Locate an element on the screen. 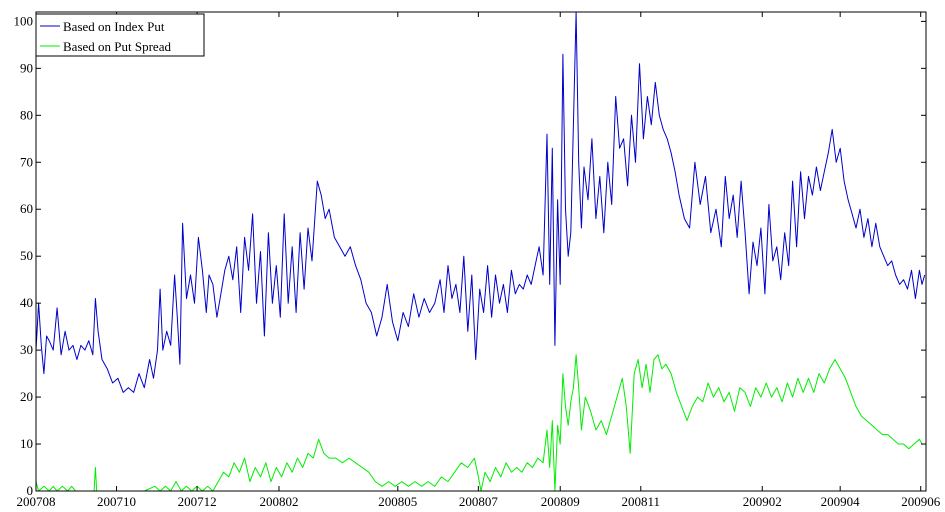 The image size is (945, 512). x-tick-label: 200807 is located at coordinates (479, 501).